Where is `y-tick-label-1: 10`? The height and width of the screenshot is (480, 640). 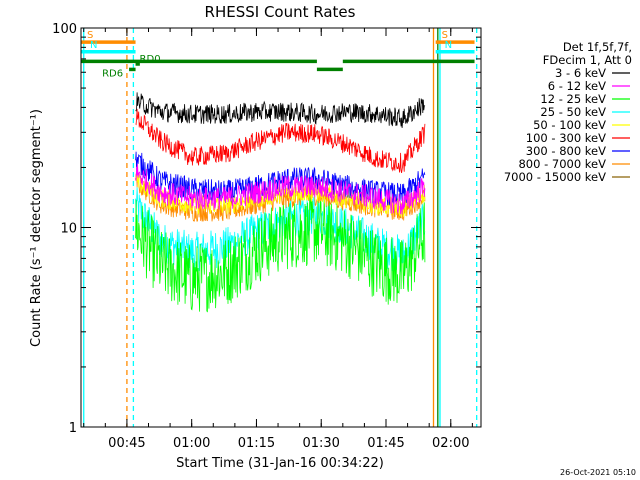 y-tick-label-1: 10 is located at coordinates (68, 229).